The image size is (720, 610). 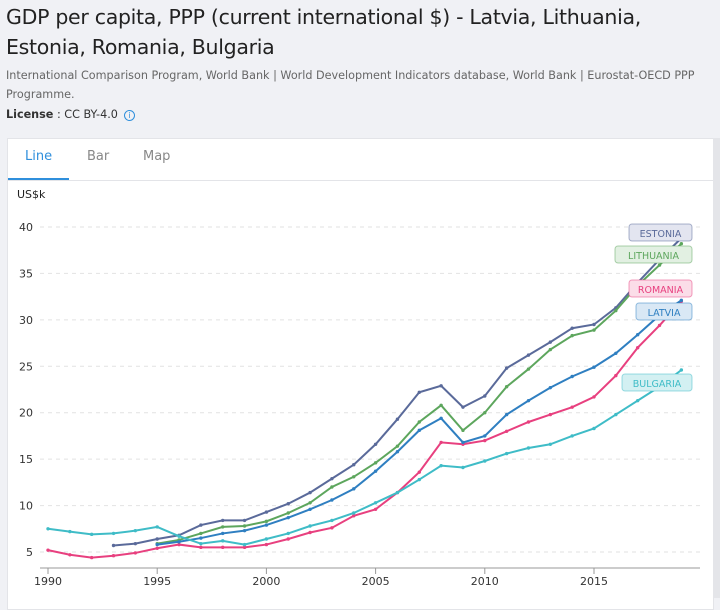 What do you see at coordinates (26, 506) in the screenshot?
I see `y-tick-label: 10` at bounding box center [26, 506].